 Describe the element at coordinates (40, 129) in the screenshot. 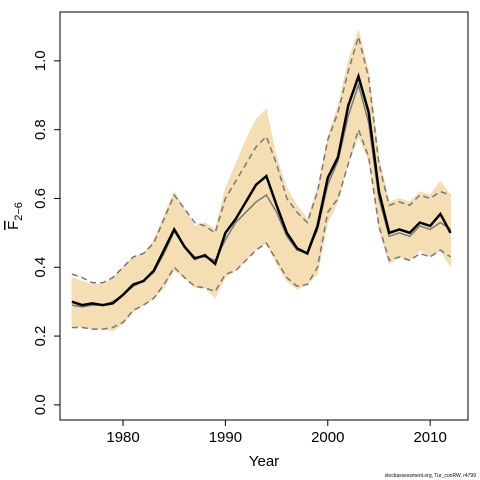

I see `y-tick-label: 0.8` at that location.